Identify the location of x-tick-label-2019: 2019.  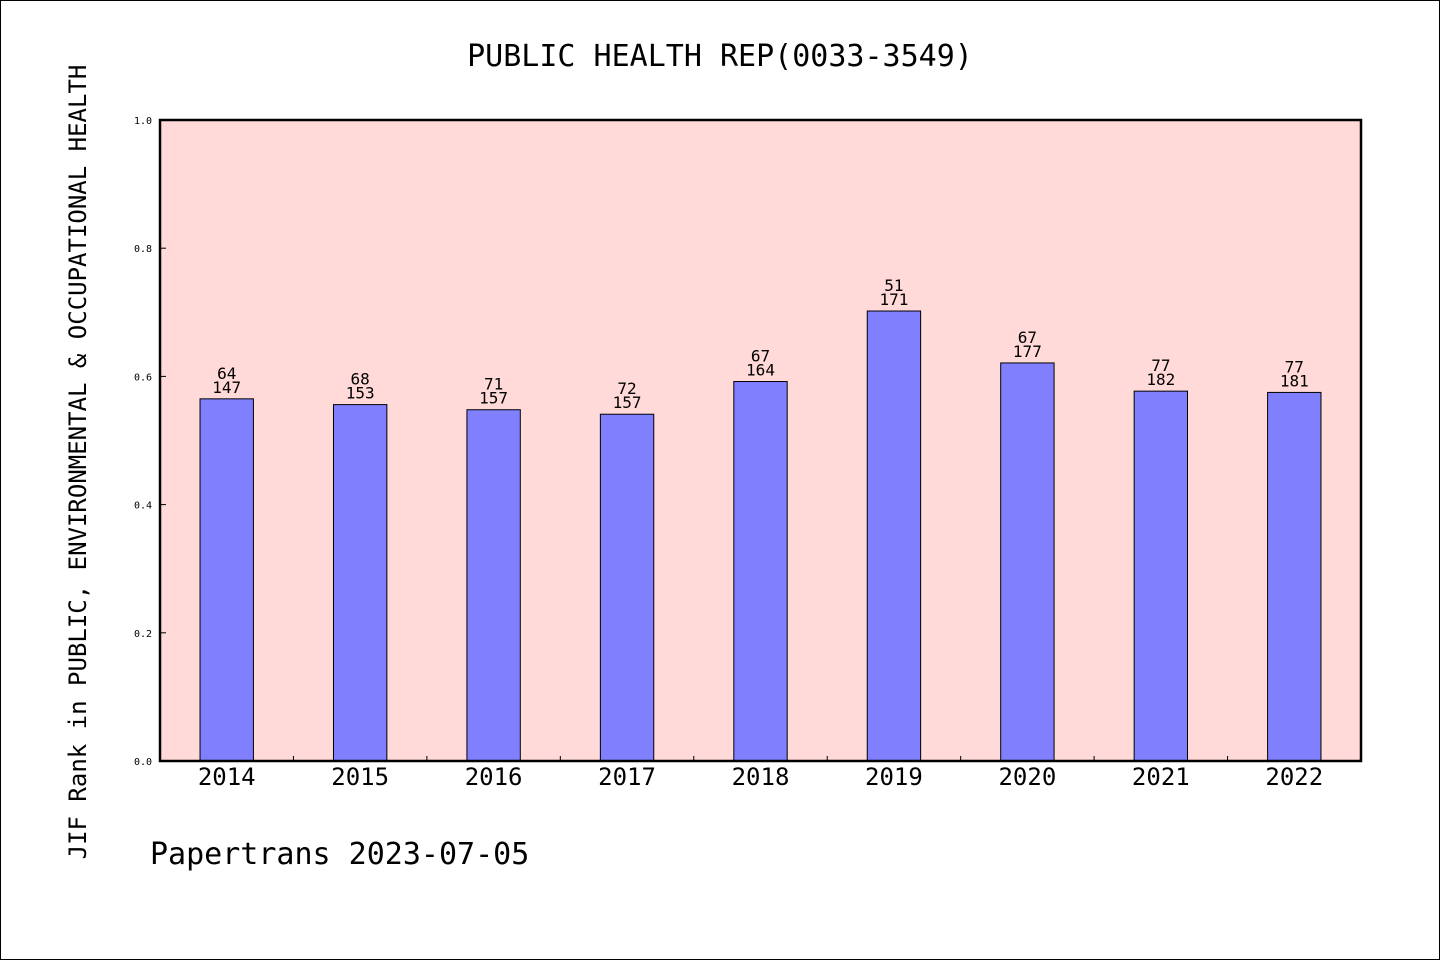
(894, 777).